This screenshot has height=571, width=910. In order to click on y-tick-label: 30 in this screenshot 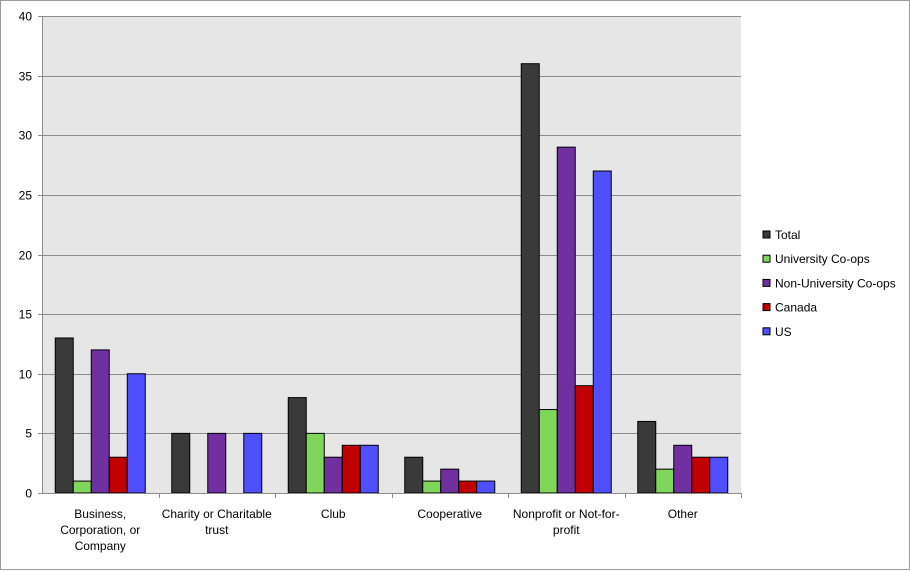, I will do `click(26, 136)`.